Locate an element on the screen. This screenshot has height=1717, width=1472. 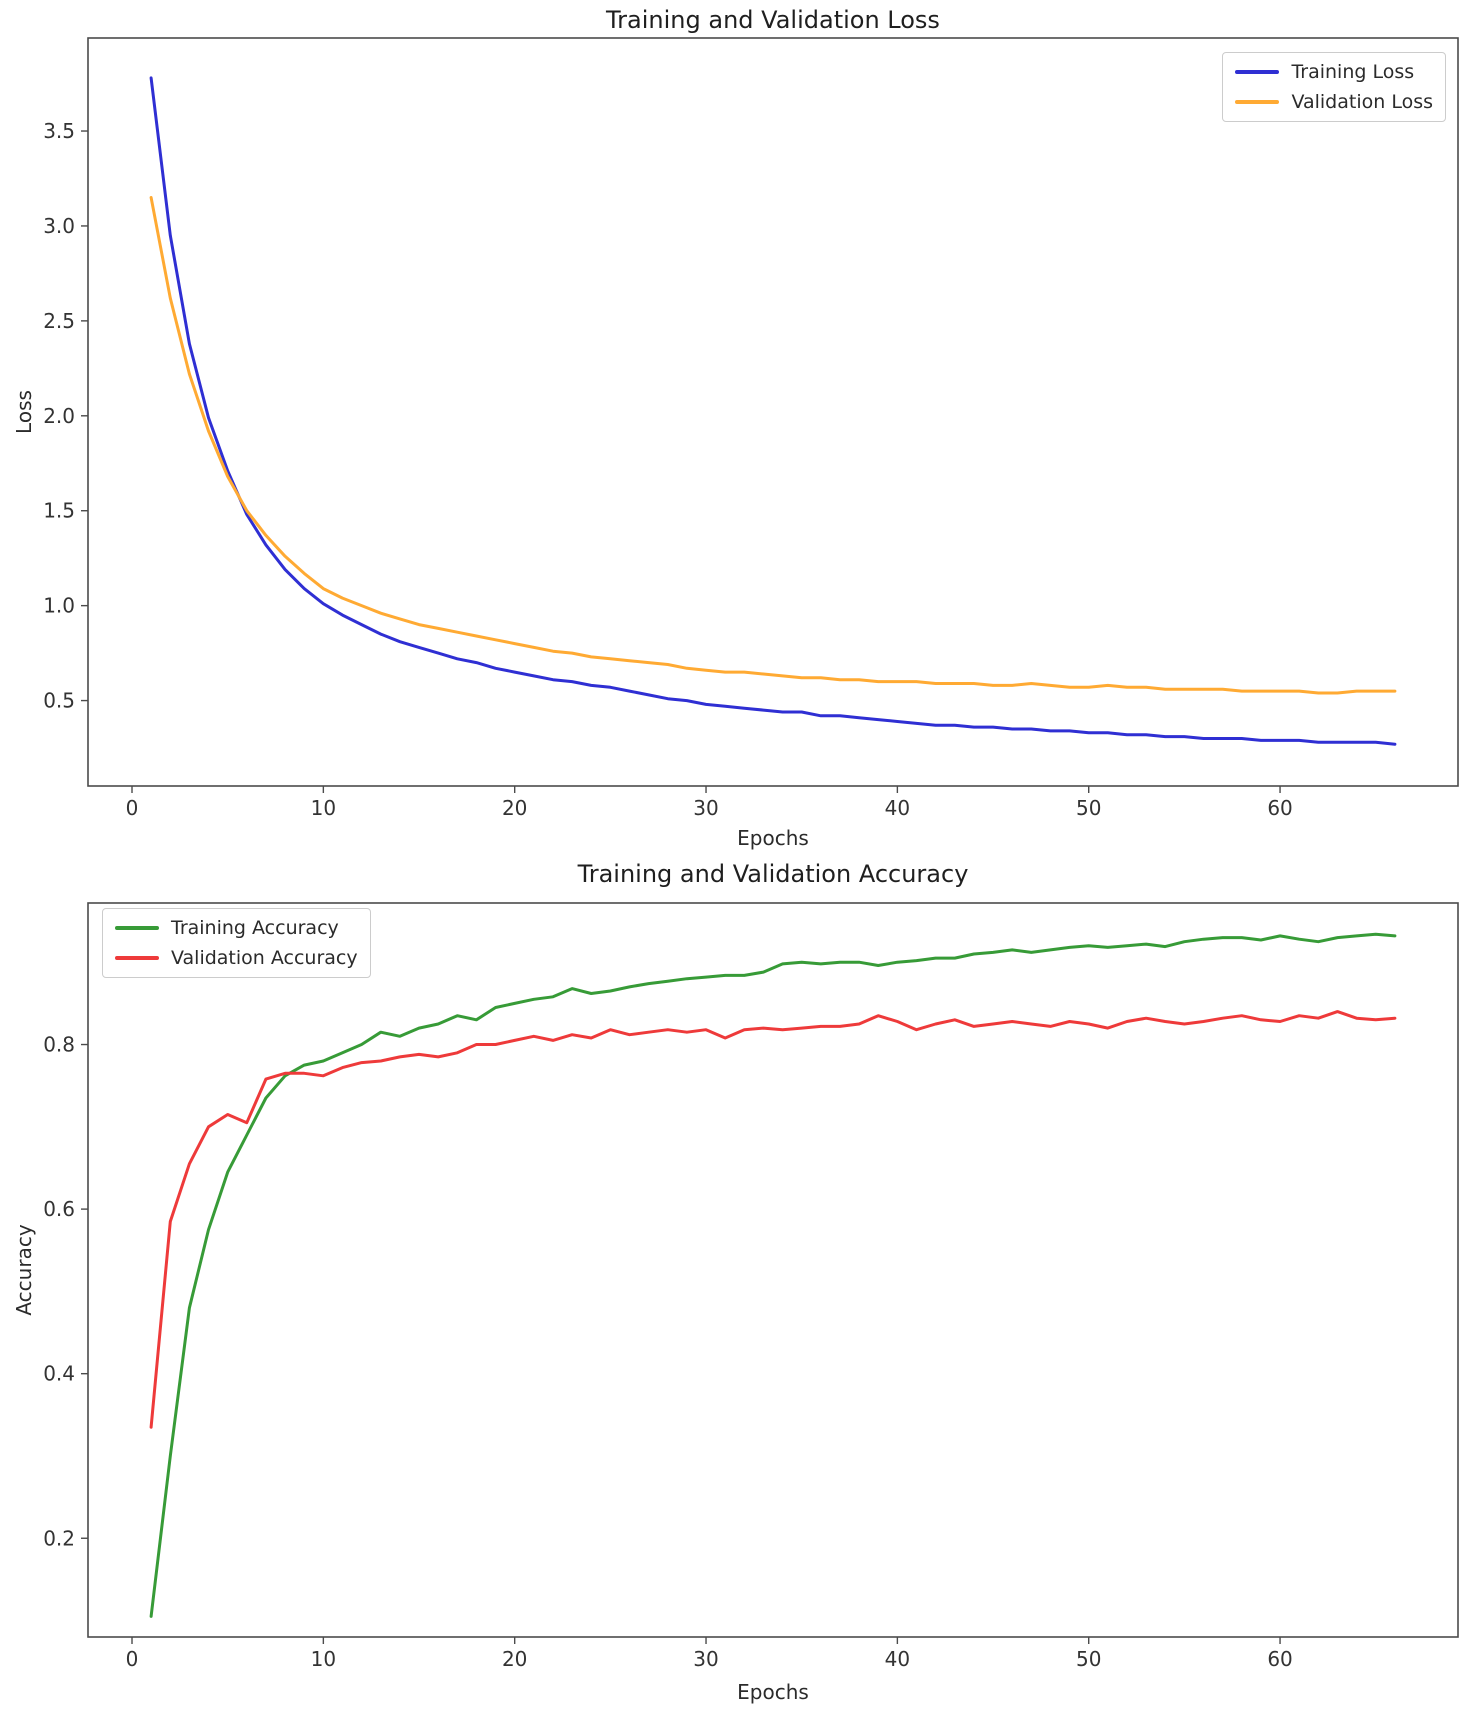
accuracy-legend: Training Accuracy Validation Accuracy is located at coordinates (236, 943).